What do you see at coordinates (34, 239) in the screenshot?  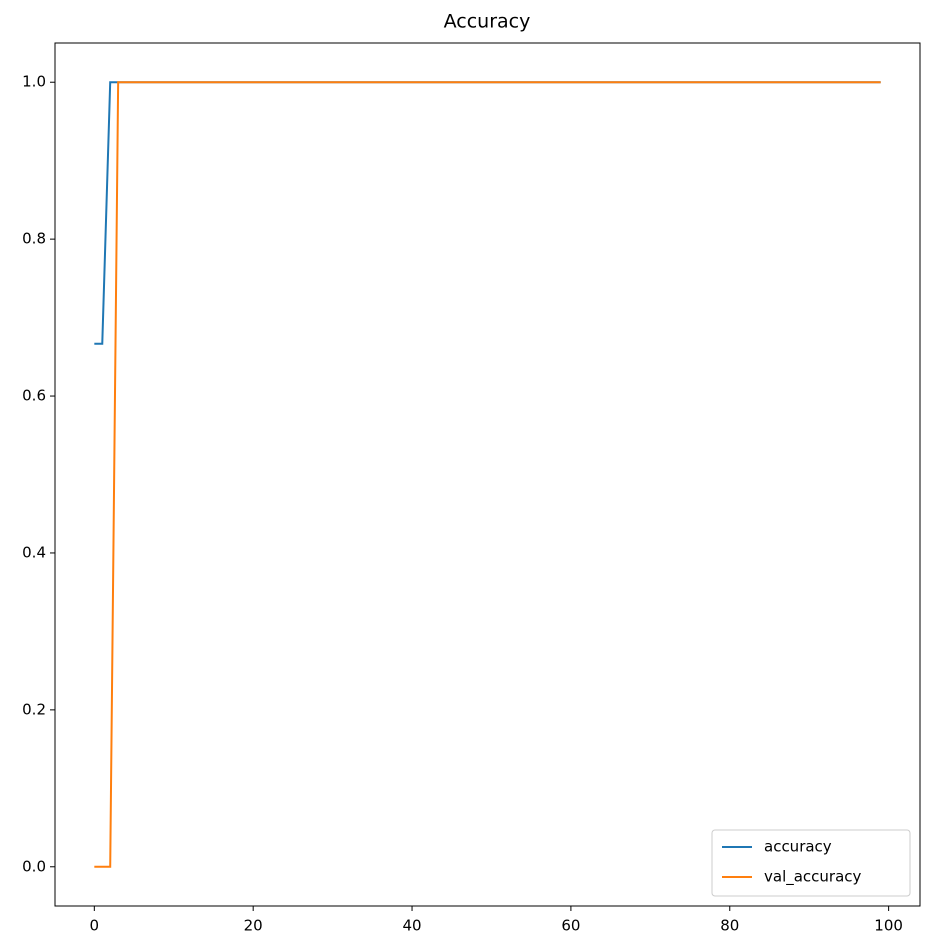 I see `y-tick-label: 0.8` at bounding box center [34, 239].